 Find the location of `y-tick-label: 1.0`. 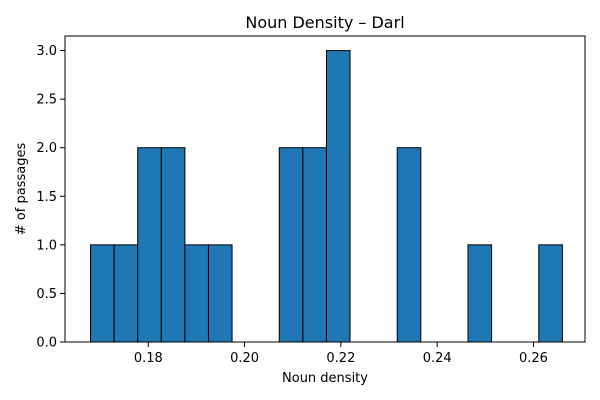

y-tick-label: 1.0 is located at coordinates (46, 245).